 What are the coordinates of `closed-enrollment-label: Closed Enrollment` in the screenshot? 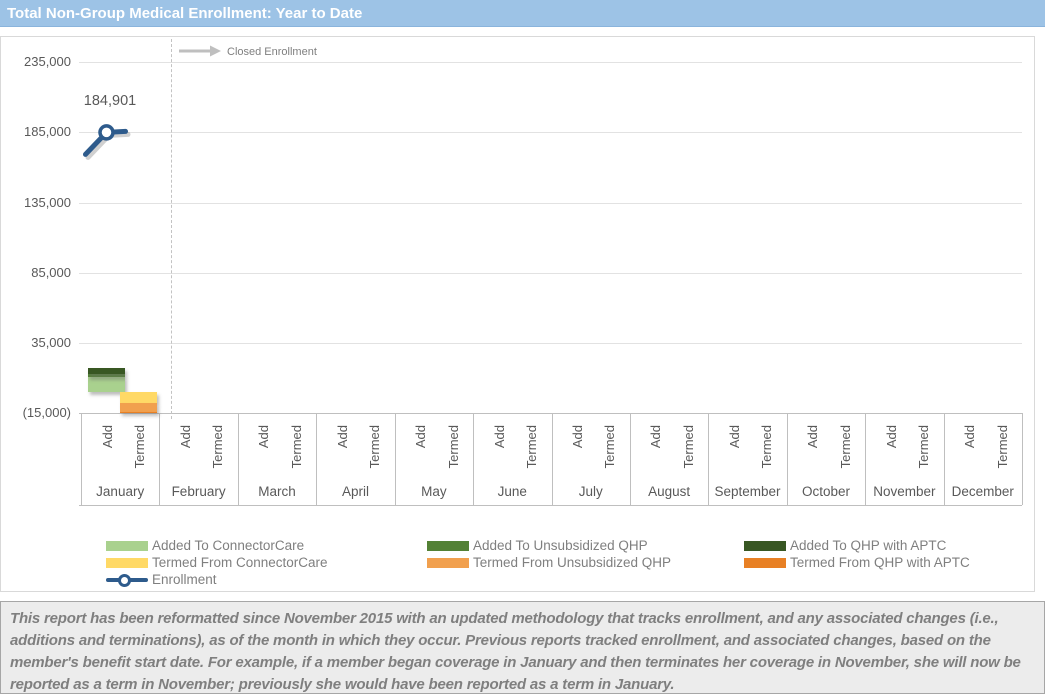 It's located at (272, 52).